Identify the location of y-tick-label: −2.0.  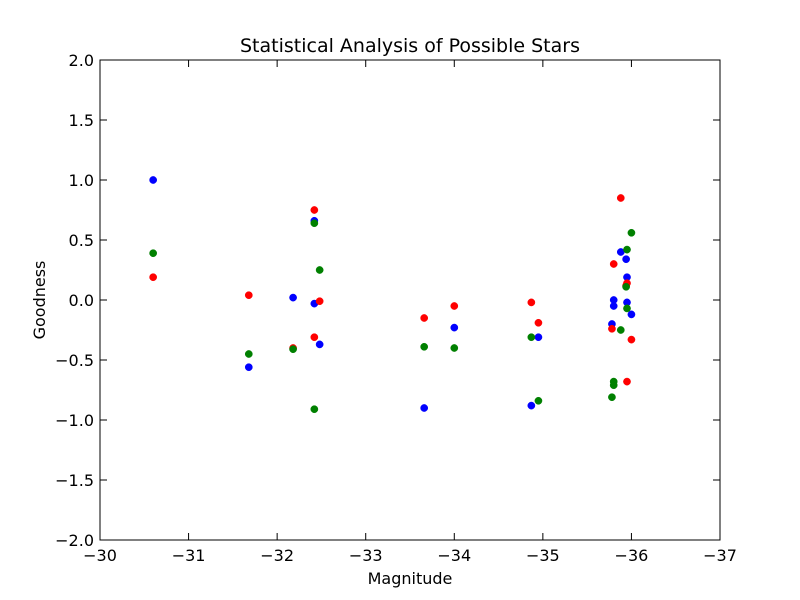
(74, 540).